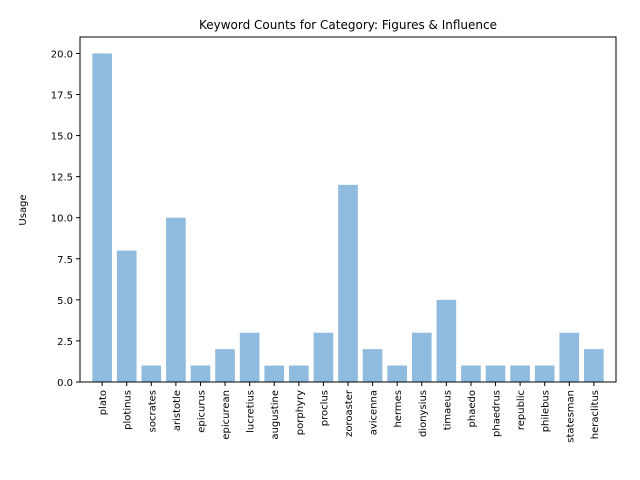  I want to click on bar-dionysius, so click(421, 357).